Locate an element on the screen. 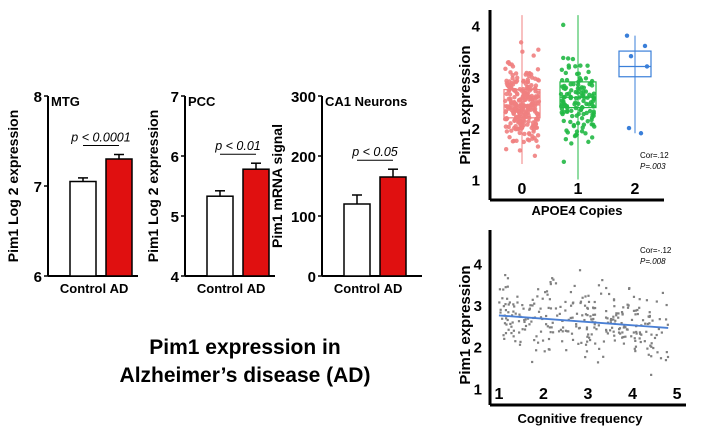 The image size is (709, 442). box is located at coordinates (522, 103).